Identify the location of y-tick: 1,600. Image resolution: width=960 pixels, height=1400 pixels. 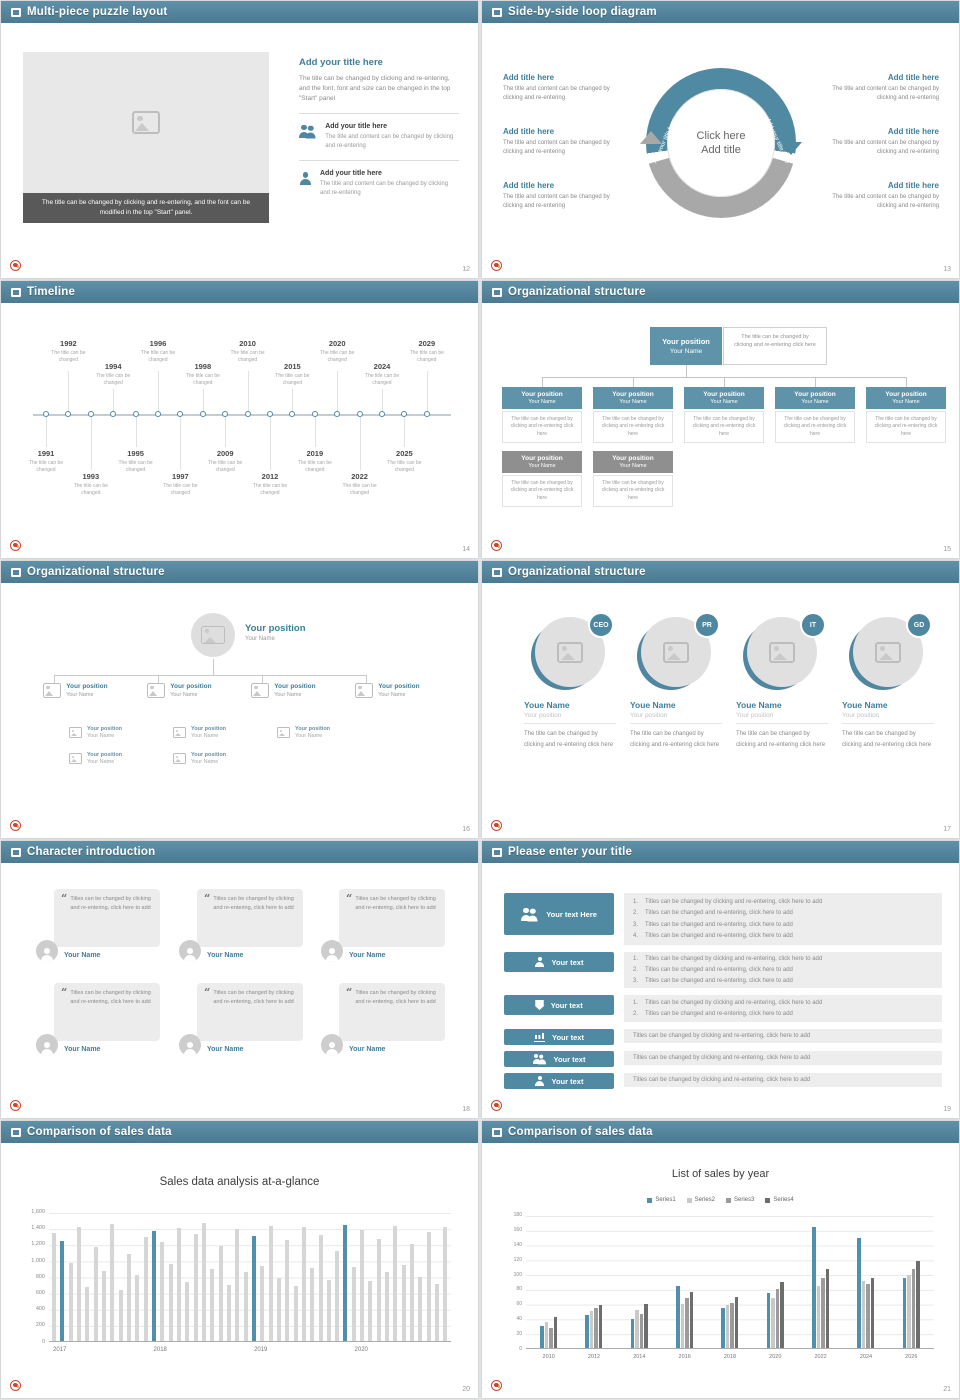
(38, 1212).